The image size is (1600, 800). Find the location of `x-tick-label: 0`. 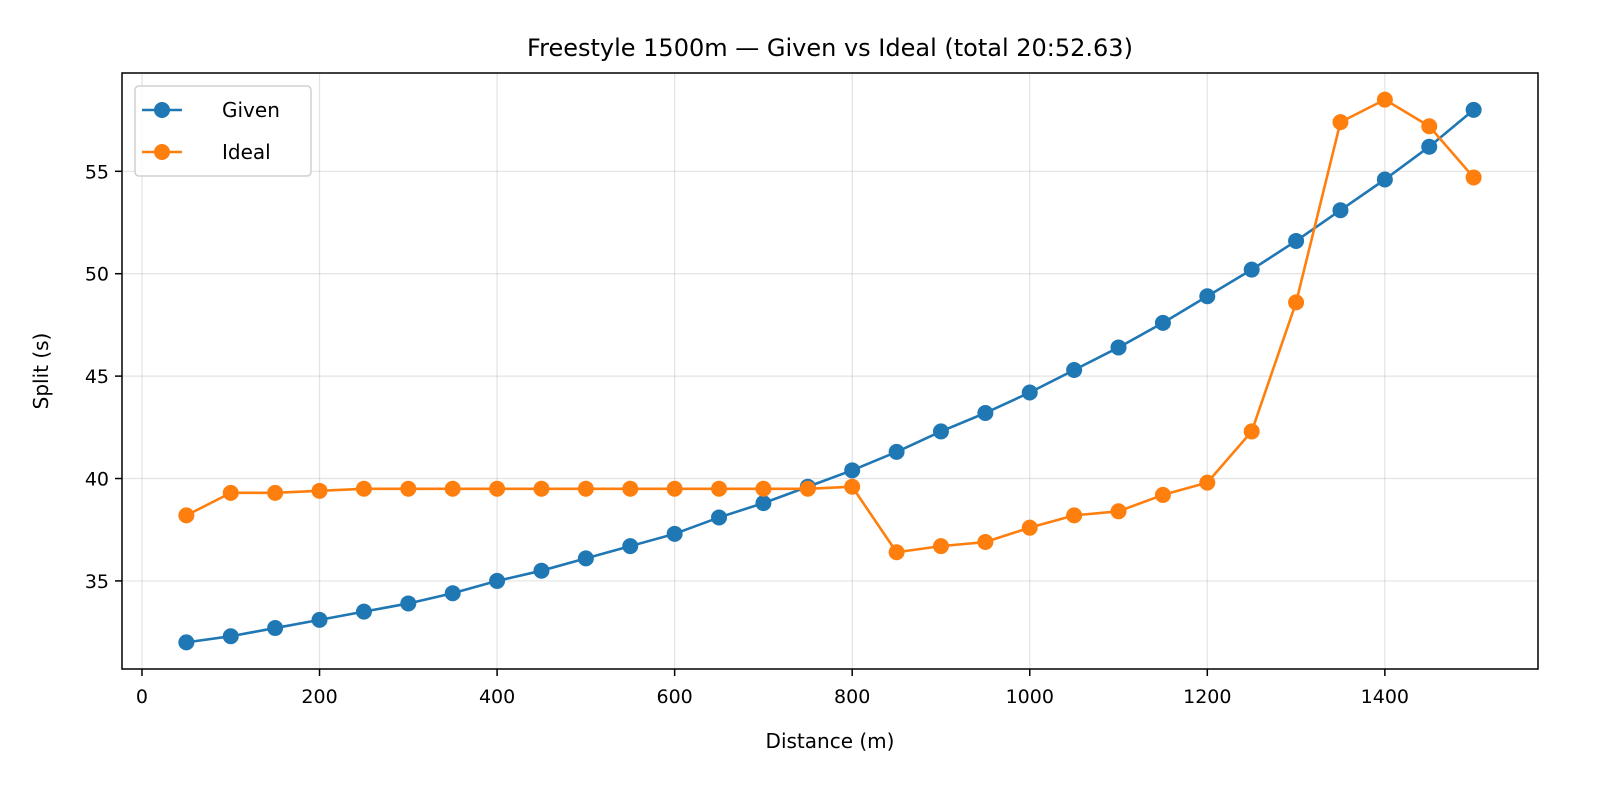

x-tick-label: 0 is located at coordinates (142, 697).